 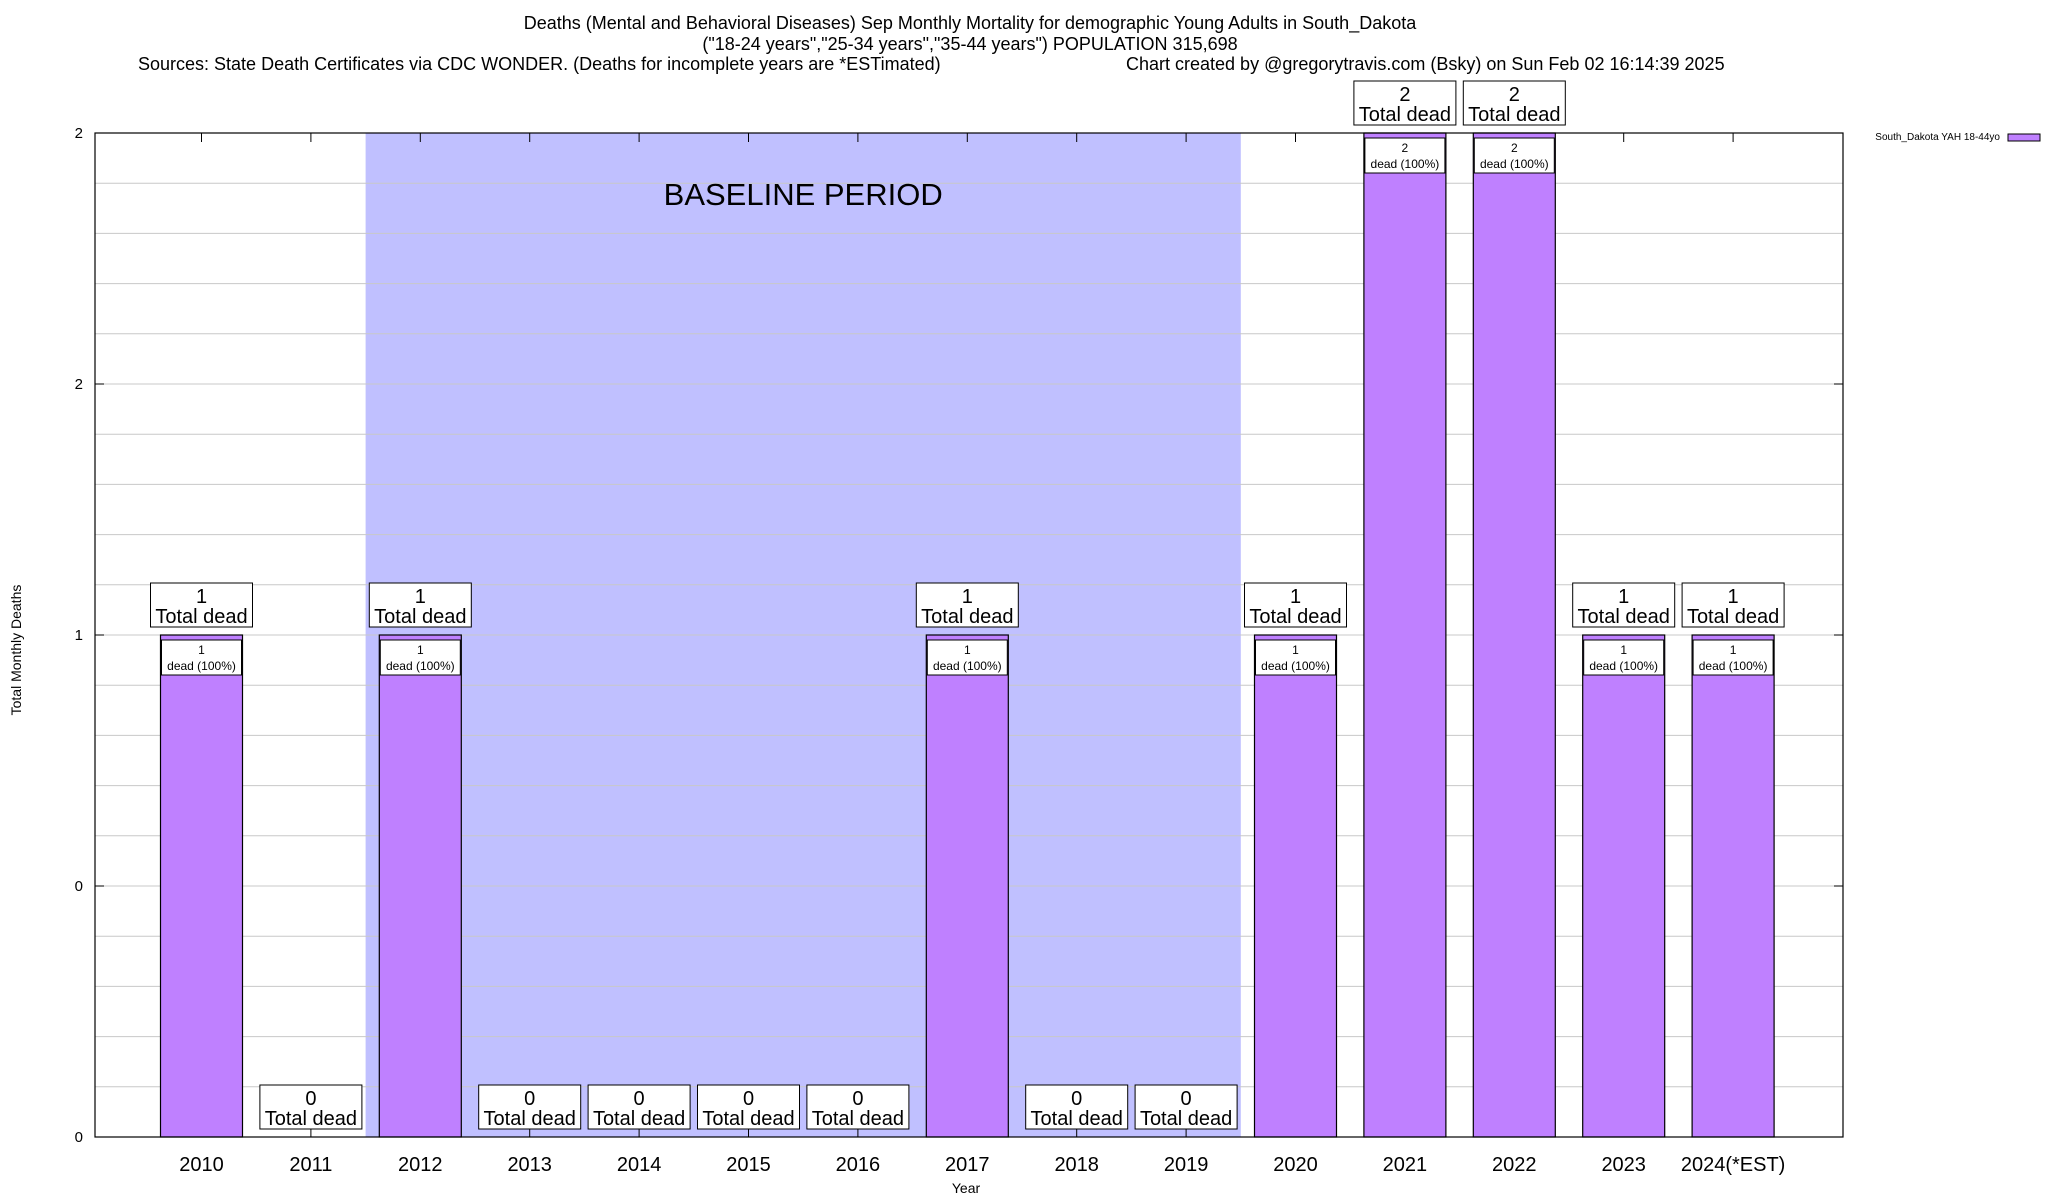 What do you see at coordinates (2024, 137) in the screenshot?
I see `legend-swatch` at bounding box center [2024, 137].